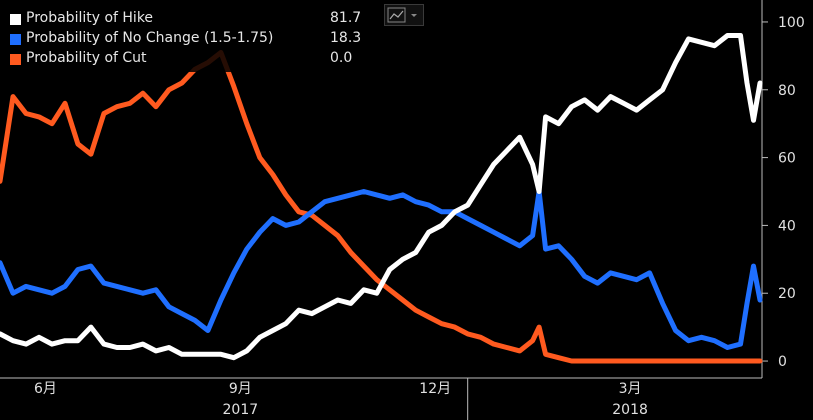 Image resolution: width=813 pixels, height=420 pixels. Describe the element at coordinates (414, 15) in the screenshot. I see `chevron-down-icon` at that location.